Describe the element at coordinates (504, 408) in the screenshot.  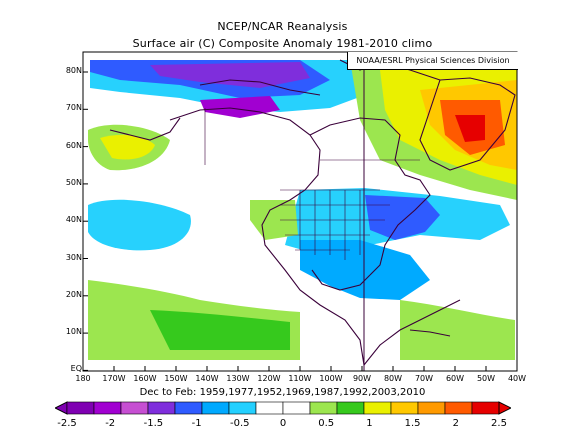
I see `colorbar-high-arrow` at that location.